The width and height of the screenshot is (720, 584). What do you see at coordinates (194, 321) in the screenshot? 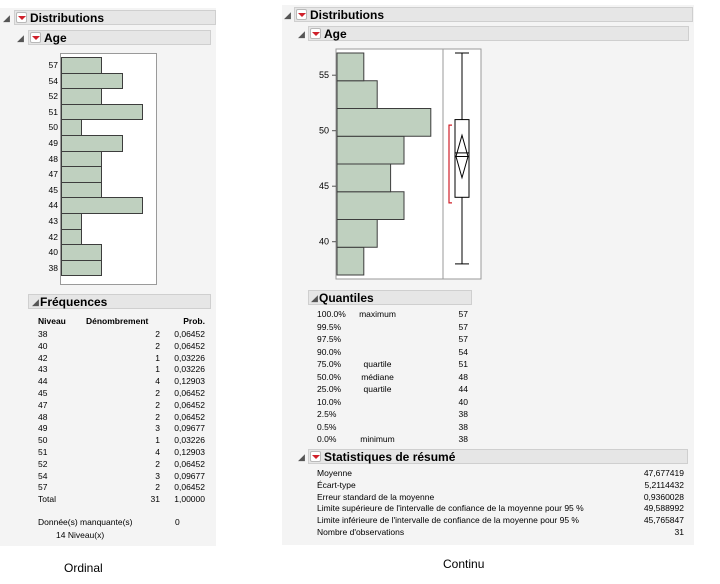
I see `freq-col-prob: Prob.` at bounding box center [194, 321].